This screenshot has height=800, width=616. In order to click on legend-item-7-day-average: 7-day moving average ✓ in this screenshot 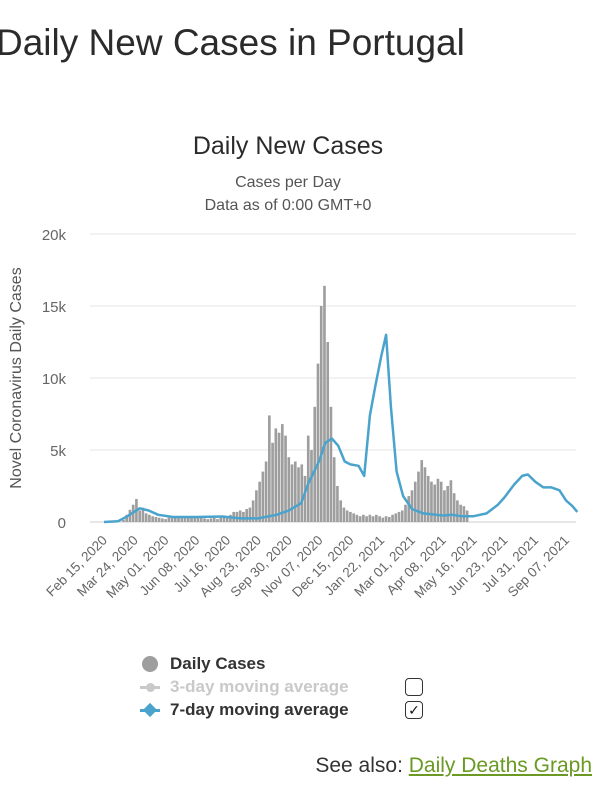, I will do `click(281, 709)`.